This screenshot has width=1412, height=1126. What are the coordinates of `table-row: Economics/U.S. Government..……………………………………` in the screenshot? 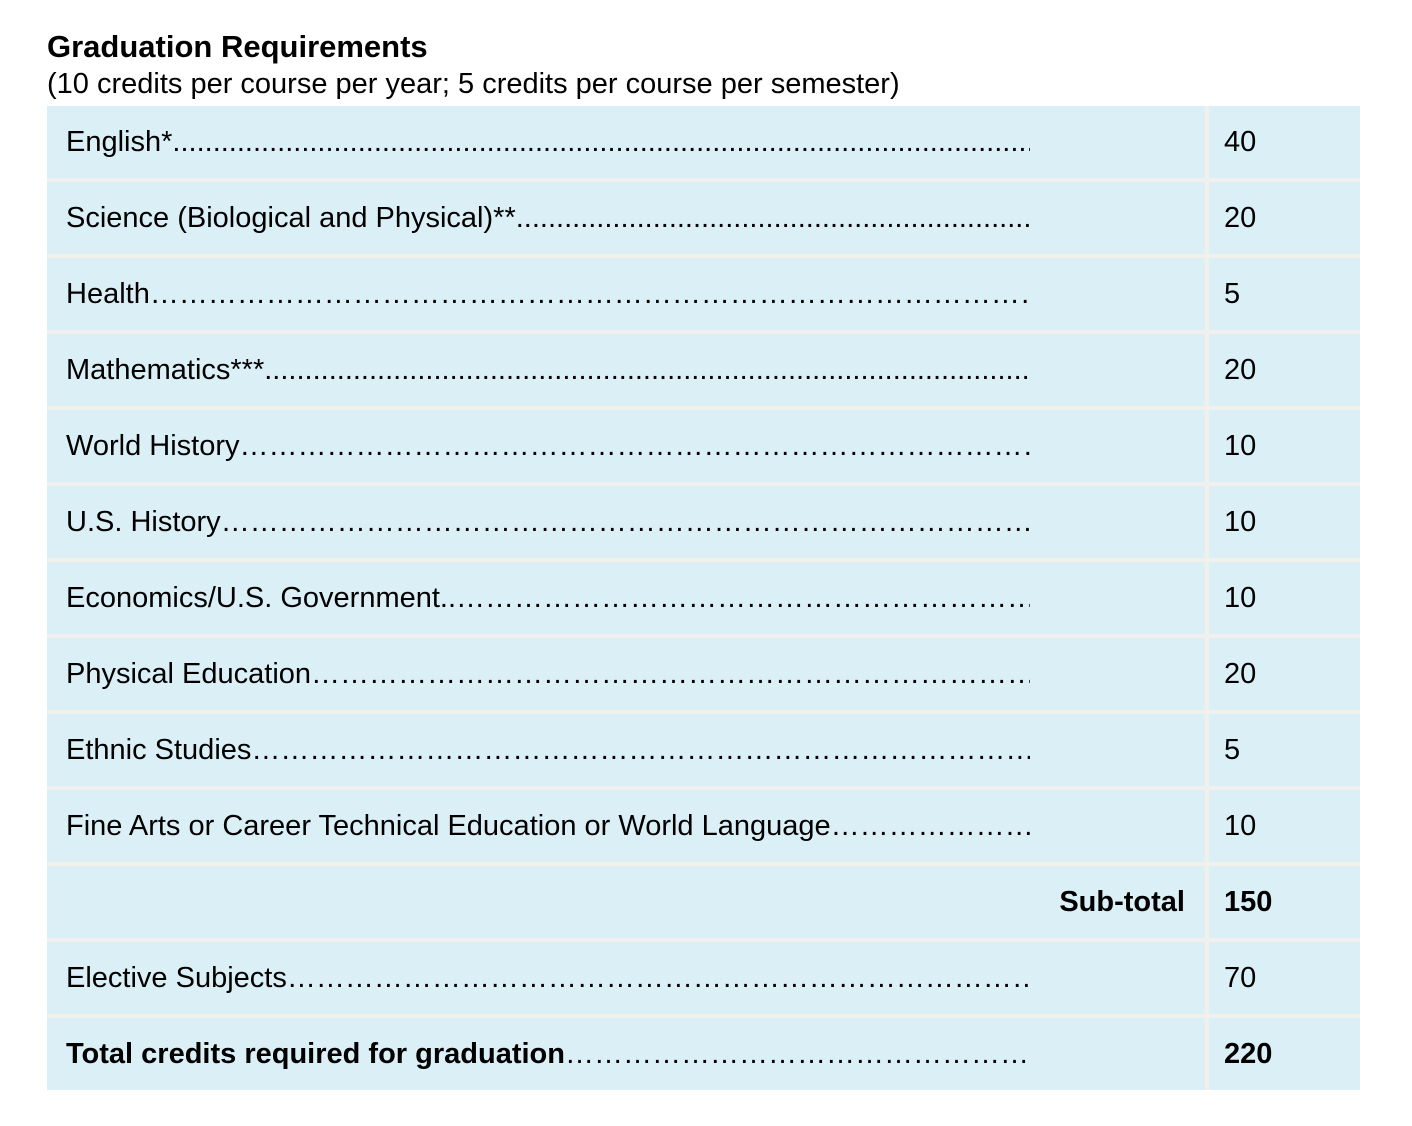 It's located at (703, 598).